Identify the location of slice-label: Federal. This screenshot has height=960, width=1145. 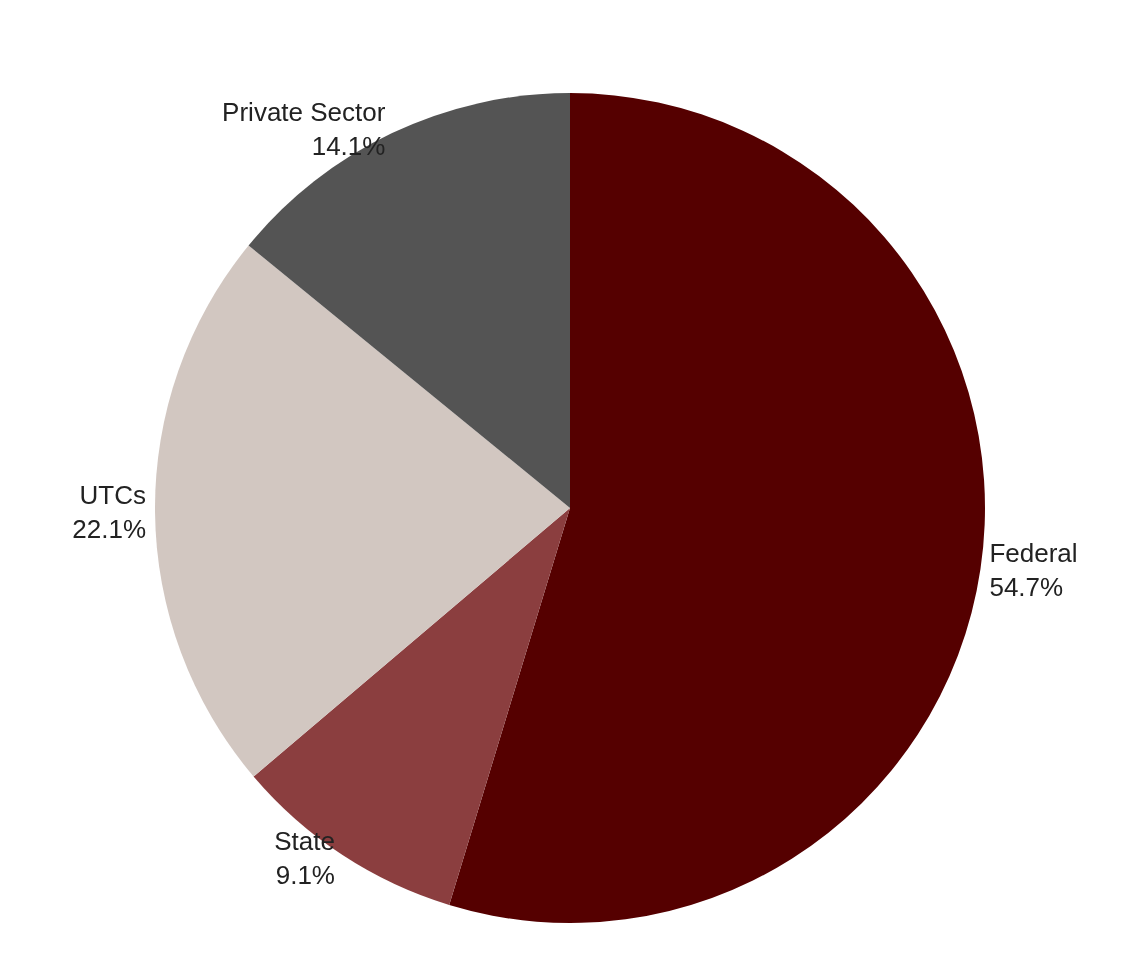
(1033, 552).